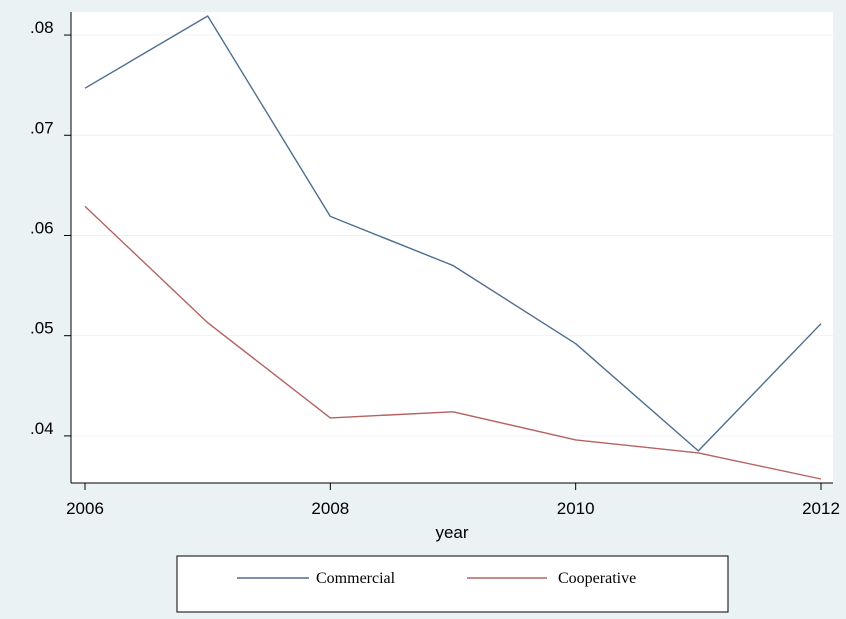 The width and height of the screenshot is (846, 619). I want to click on legend-label-cooperative: Cooperative, so click(597, 578).